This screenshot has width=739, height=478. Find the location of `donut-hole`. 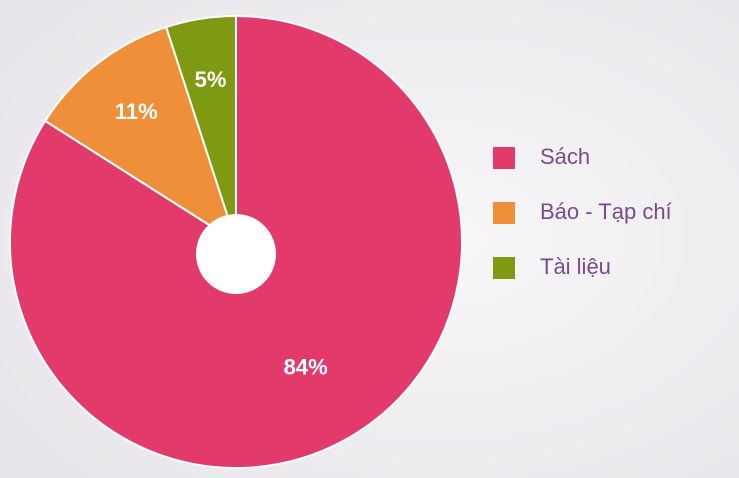

donut-hole is located at coordinates (236, 254).